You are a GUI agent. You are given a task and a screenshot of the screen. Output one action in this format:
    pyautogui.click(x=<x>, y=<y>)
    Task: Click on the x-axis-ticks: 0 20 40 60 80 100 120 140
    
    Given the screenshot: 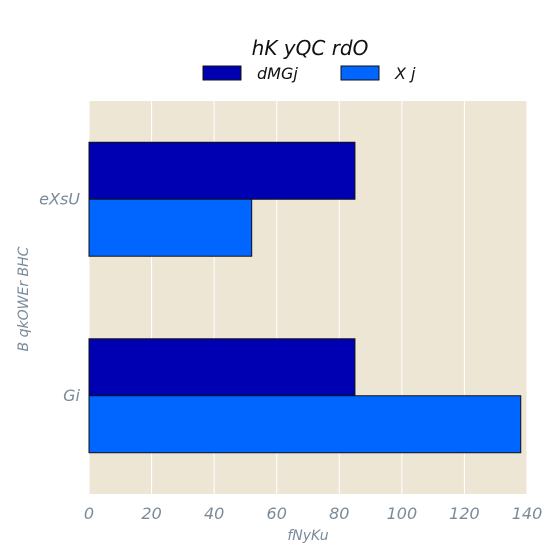 What is the action you would take?
    pyautogui.click(x=313, y=513)
    